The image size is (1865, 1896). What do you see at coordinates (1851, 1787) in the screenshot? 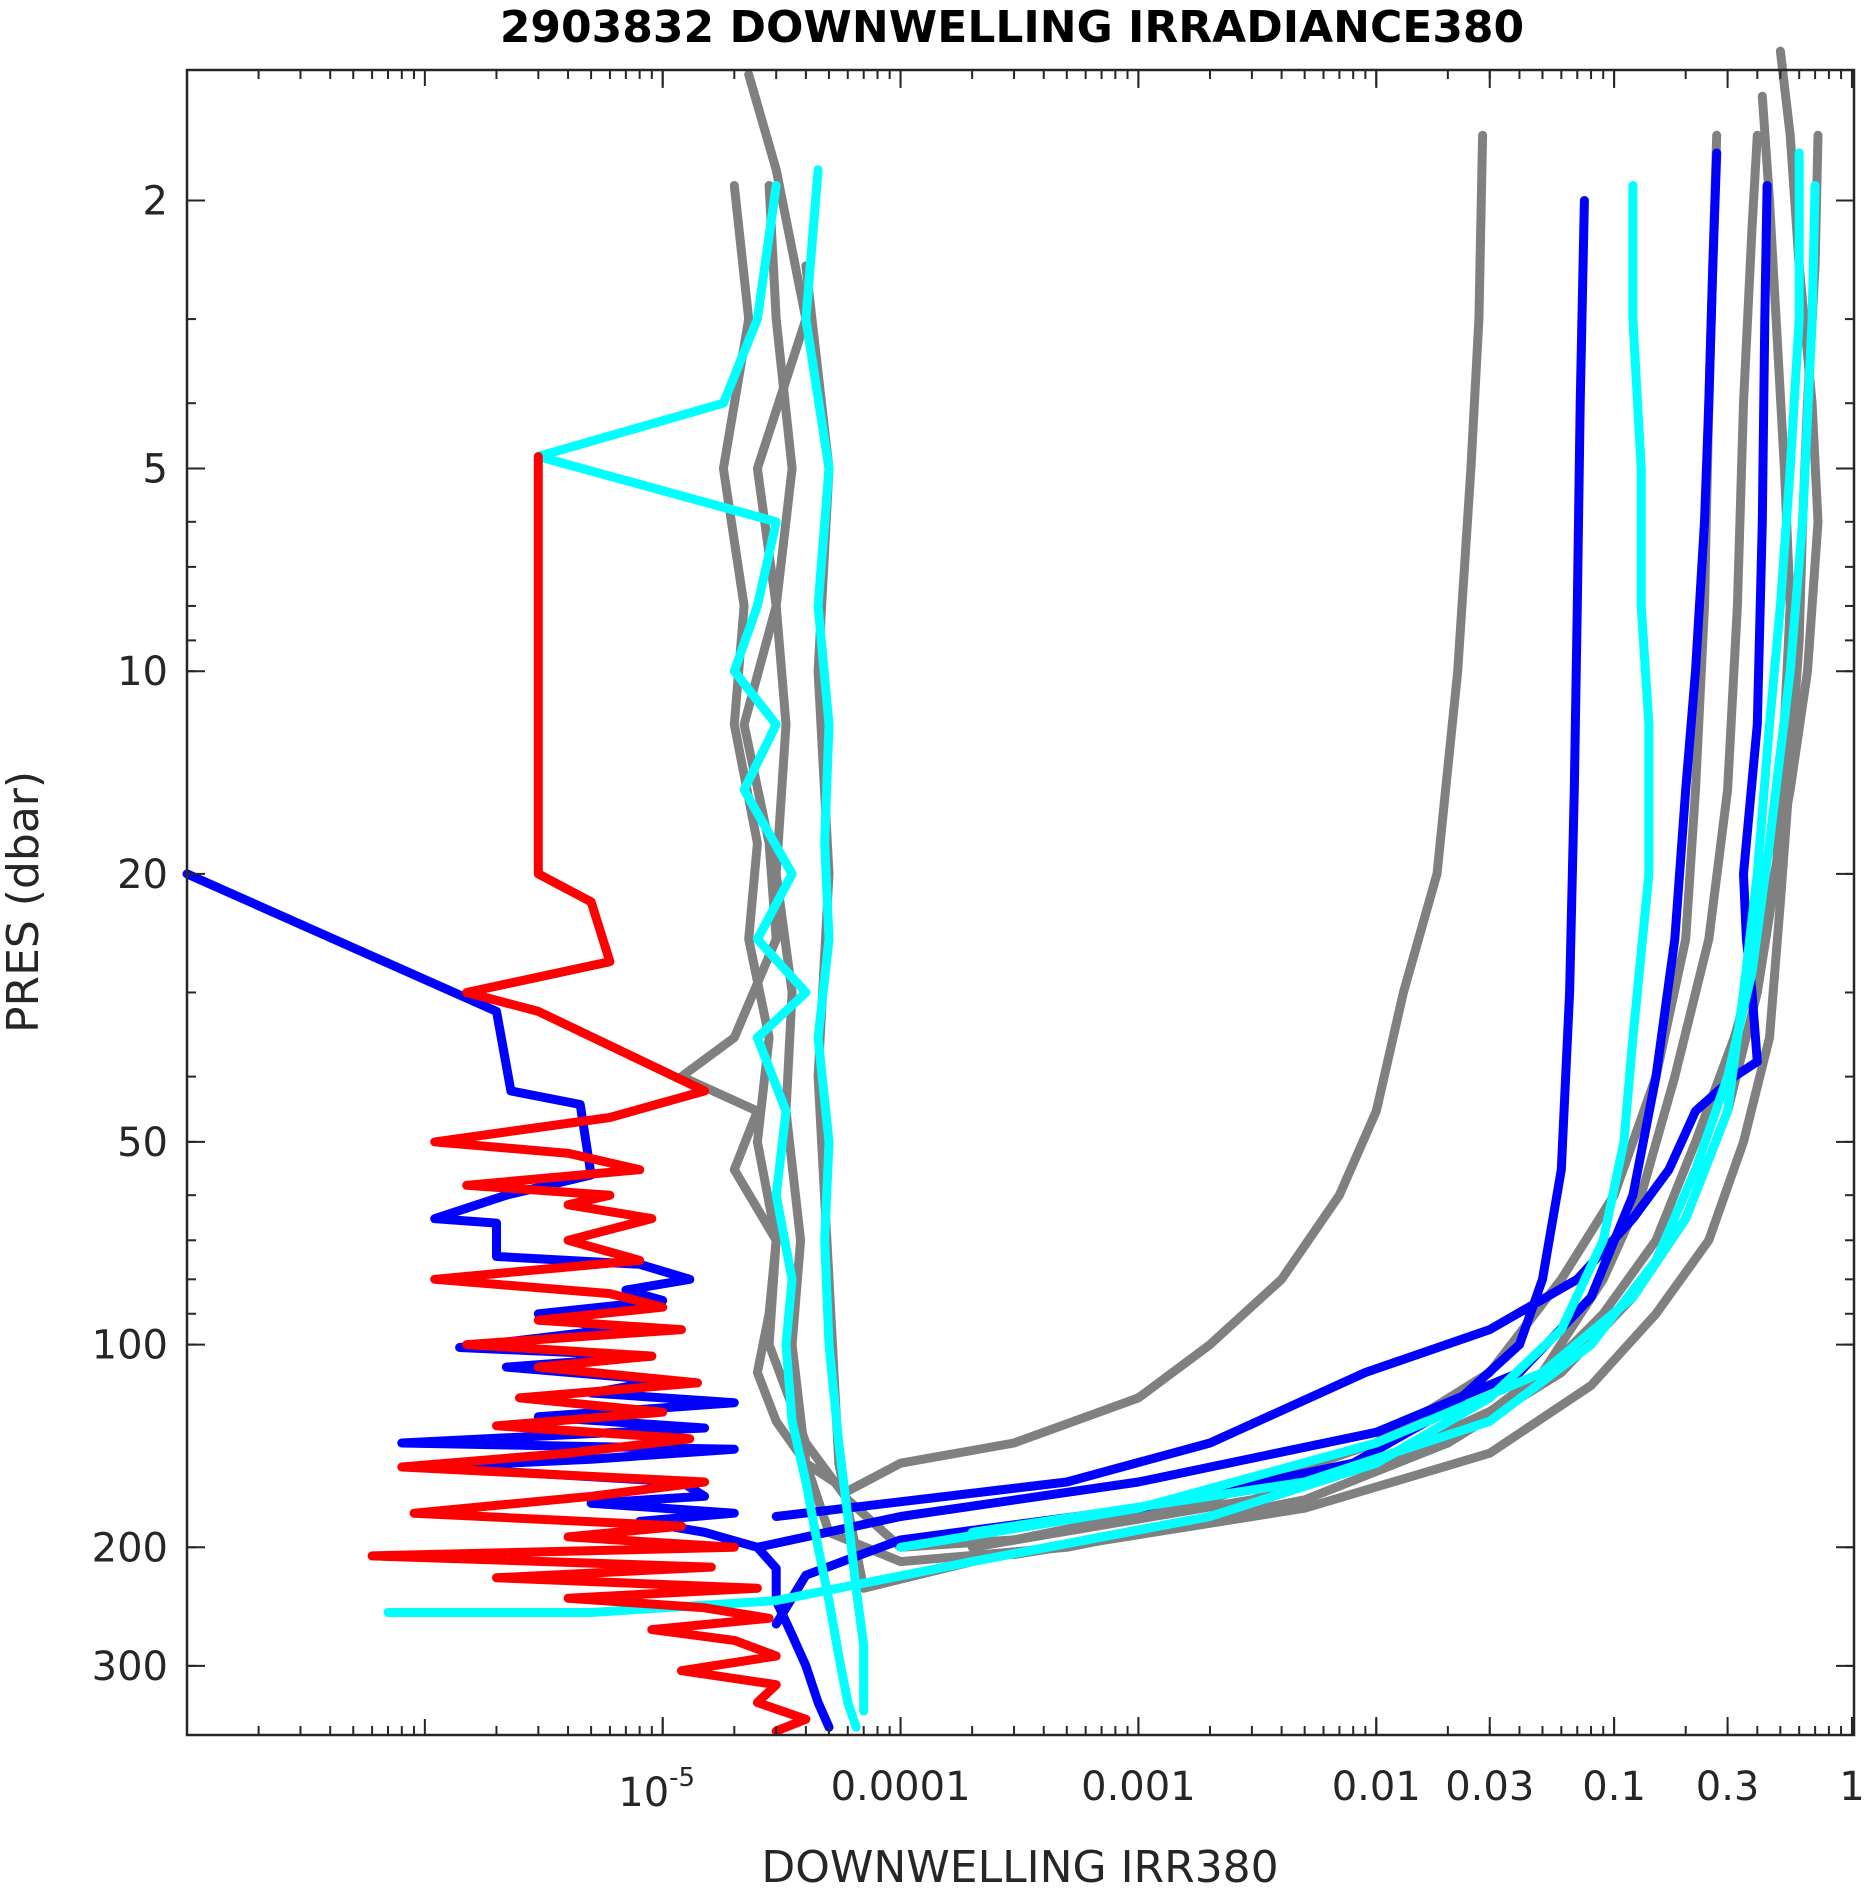
I see `x-tick-label: 1` at bounding box center [1851, 1787].